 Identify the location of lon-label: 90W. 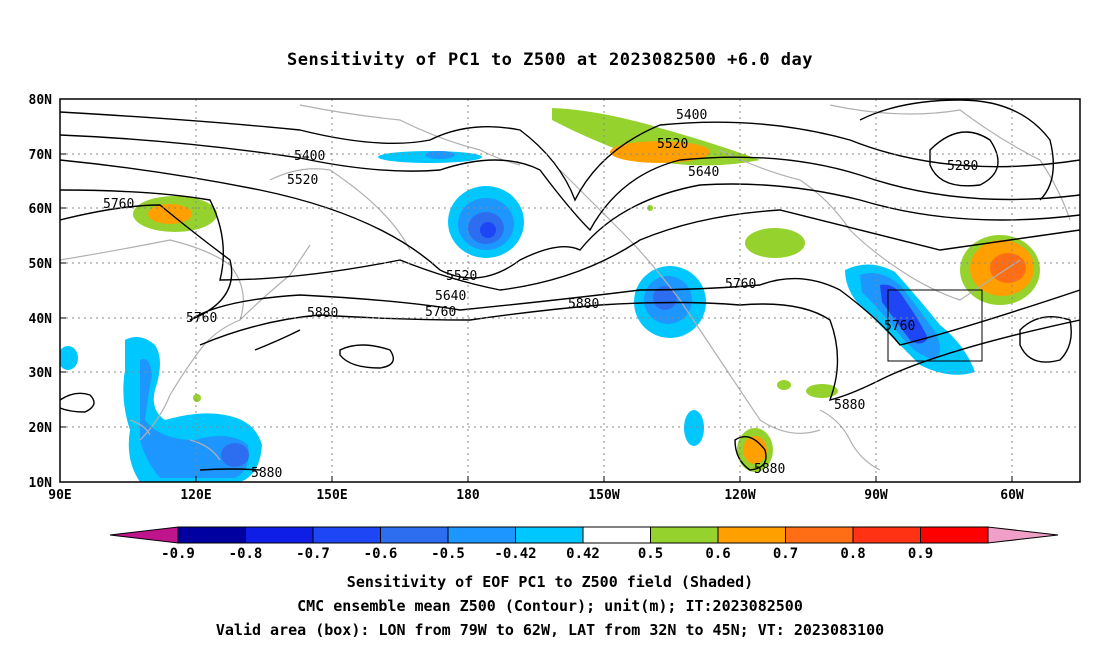
(876, 495).